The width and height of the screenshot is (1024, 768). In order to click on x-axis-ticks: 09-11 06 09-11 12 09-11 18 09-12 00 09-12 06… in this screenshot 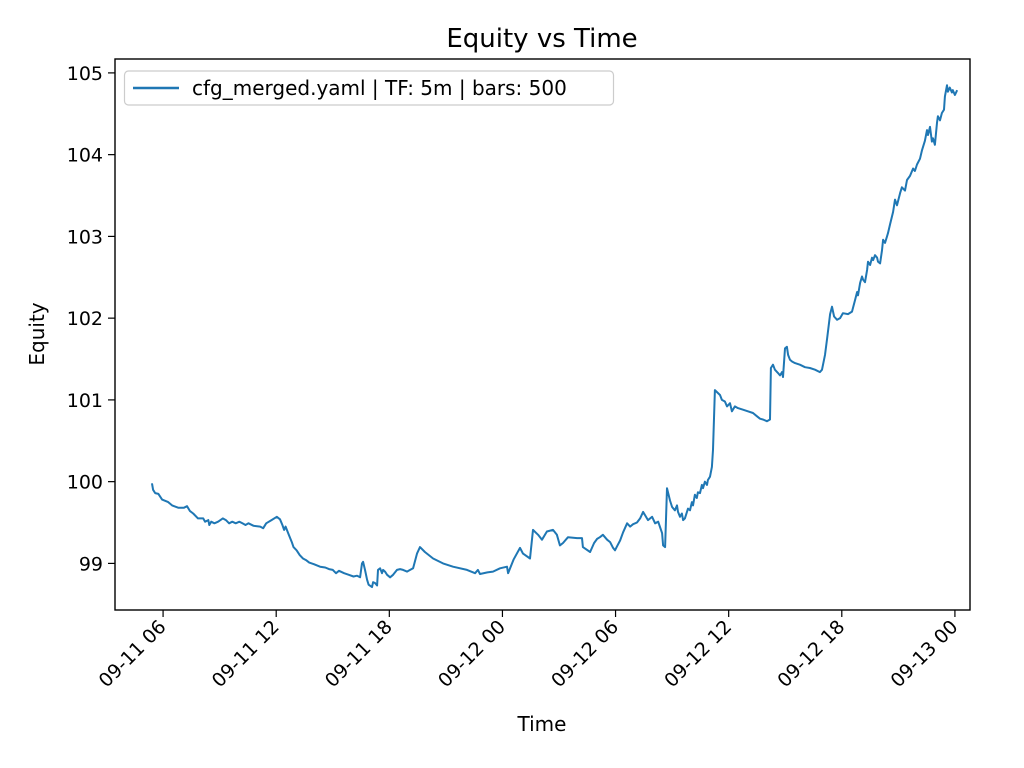, I will do `click(528, 651)`.